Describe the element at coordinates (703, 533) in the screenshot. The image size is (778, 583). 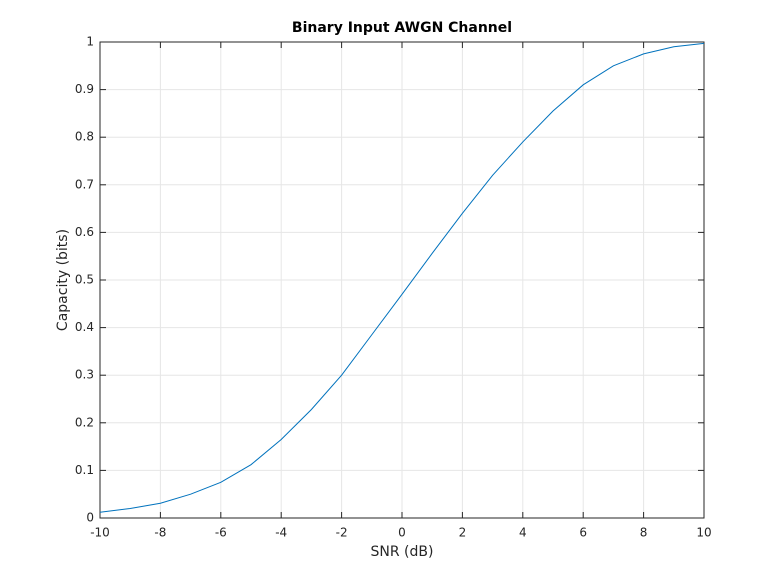
I see `x-tick-label: 10` at that location.